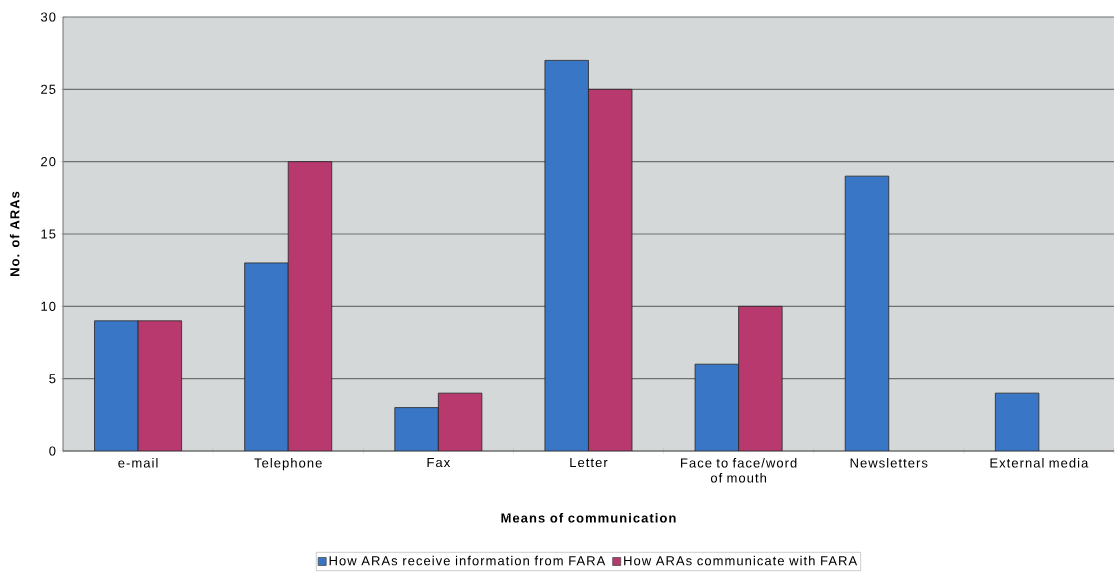  What do you see at coordinates (889, 463) in the screenshot?
I see `x-tick-label: Newsletters` at bounding box center [889, 463].